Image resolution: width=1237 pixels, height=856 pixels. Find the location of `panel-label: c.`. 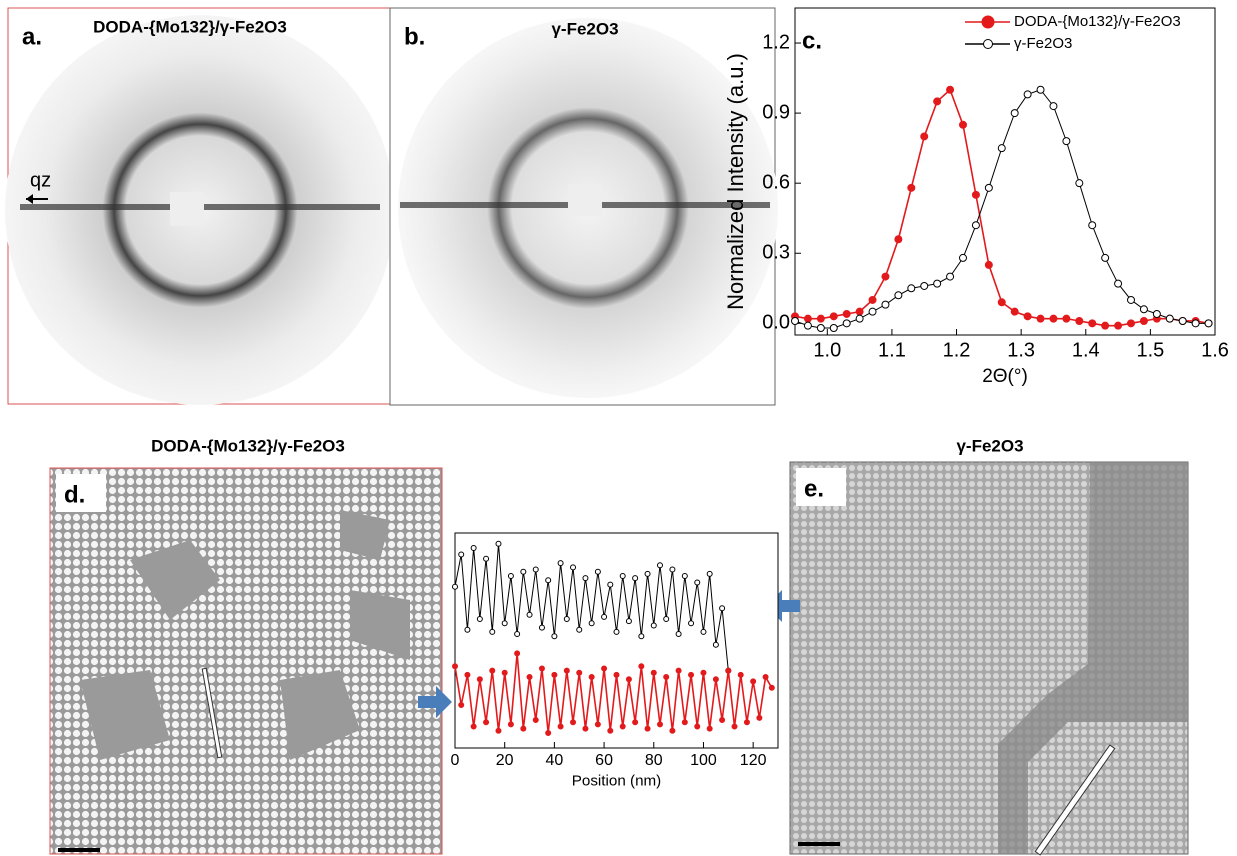

panel-label: c. is located at coordinates (812, 40).